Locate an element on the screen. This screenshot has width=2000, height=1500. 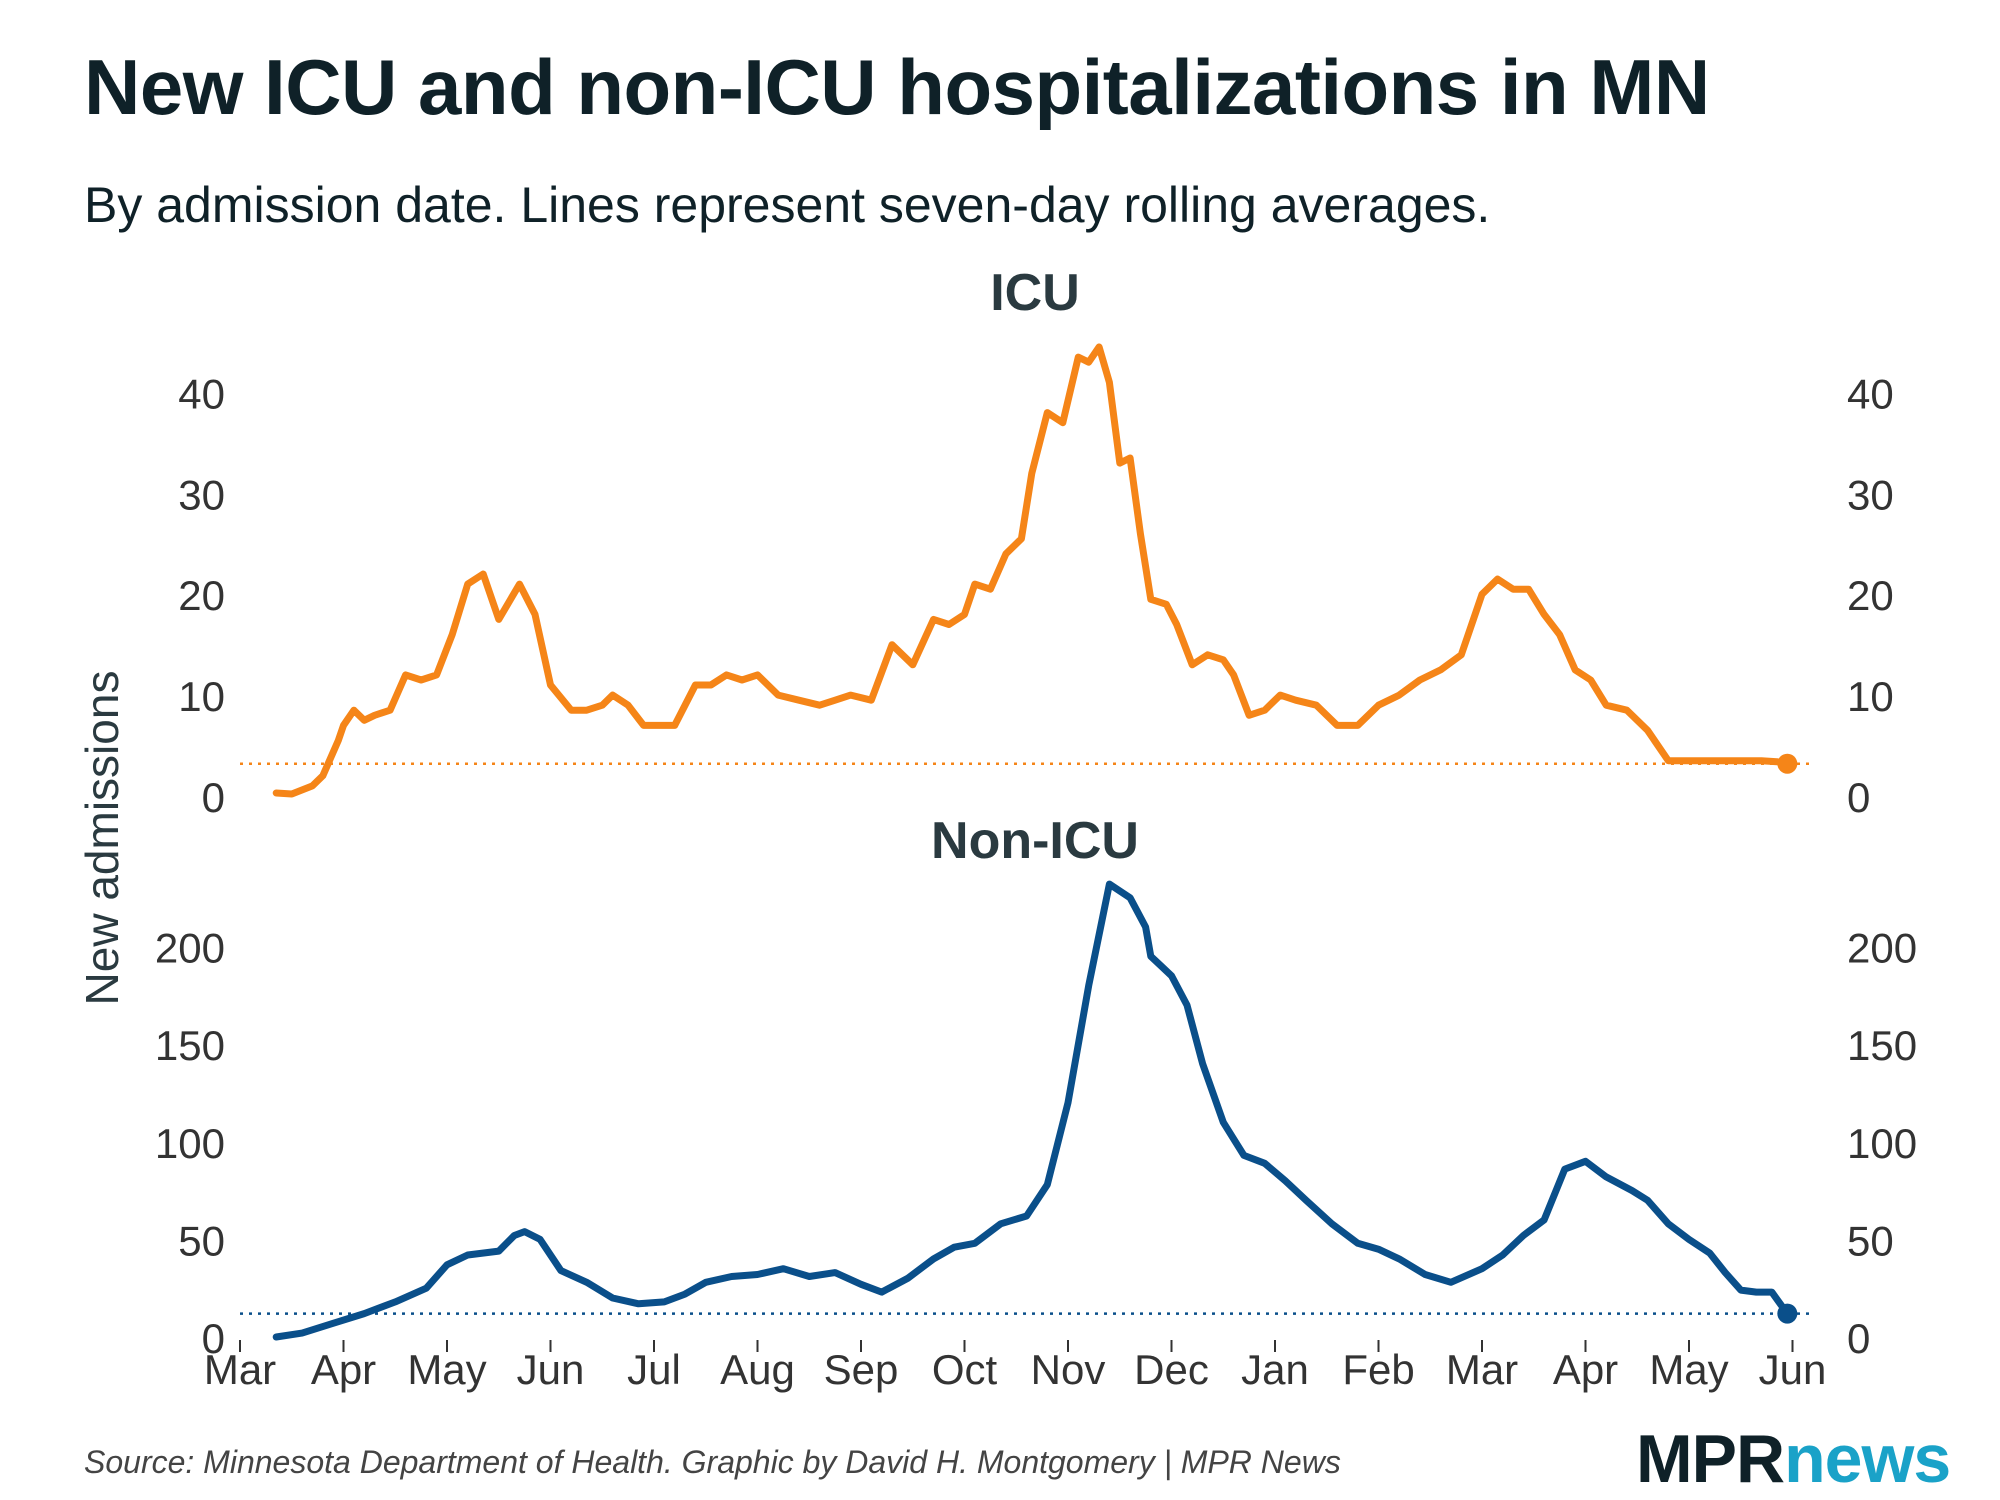
icu-ytick-left: 10 is located at coordinates (201, 696).